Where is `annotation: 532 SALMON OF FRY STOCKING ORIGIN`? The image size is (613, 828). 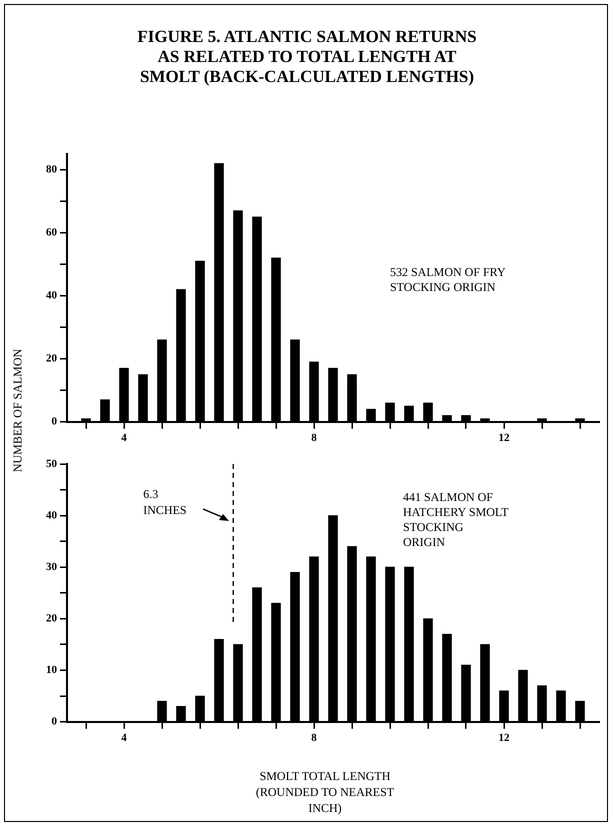 annotation: 532 SALMON OF FRY STOCKING ORIGIN is located at coordinates (448, 280).